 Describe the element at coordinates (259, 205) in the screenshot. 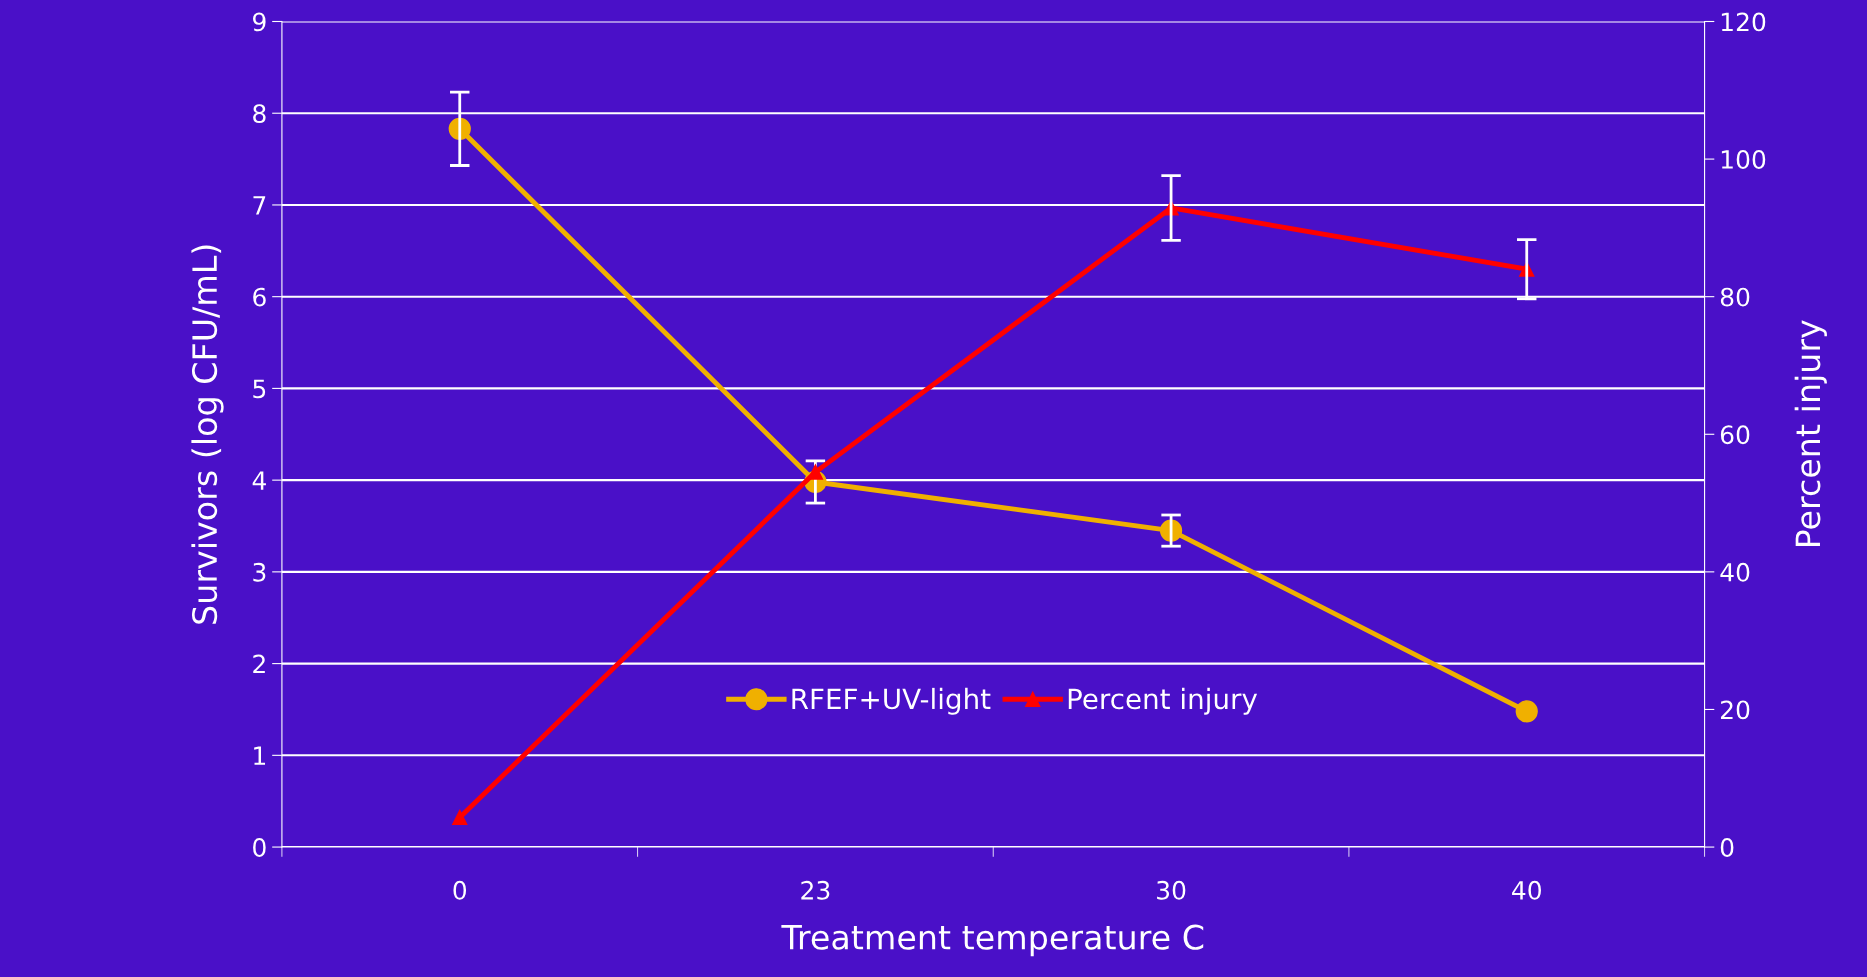

I see `y-tick-label: 7` at that location.